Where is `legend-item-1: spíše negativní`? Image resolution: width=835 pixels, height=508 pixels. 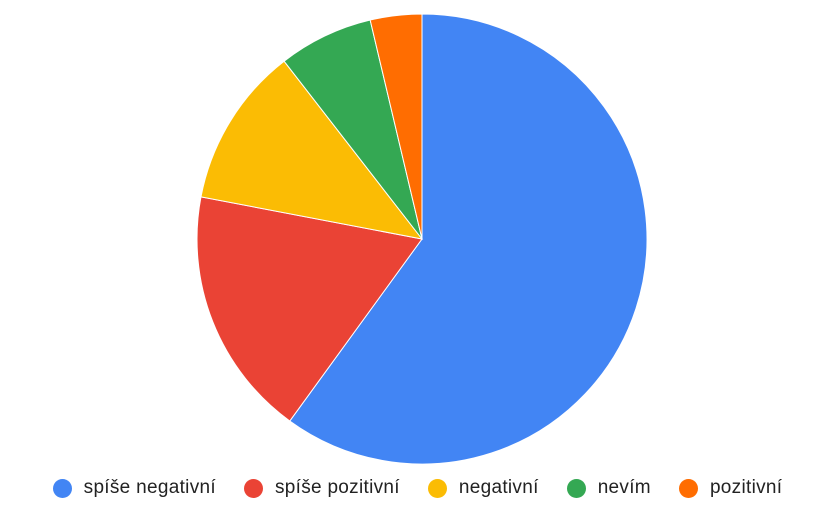 legend-item-1: spíše negativní is located at coordinates (134, 488).